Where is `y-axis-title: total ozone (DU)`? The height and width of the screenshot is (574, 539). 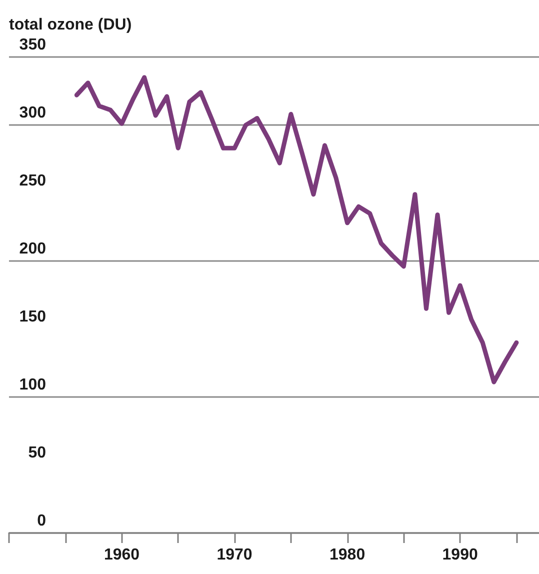 y-axis-title: total ozone (DU) is located at coordinates (70, 25).